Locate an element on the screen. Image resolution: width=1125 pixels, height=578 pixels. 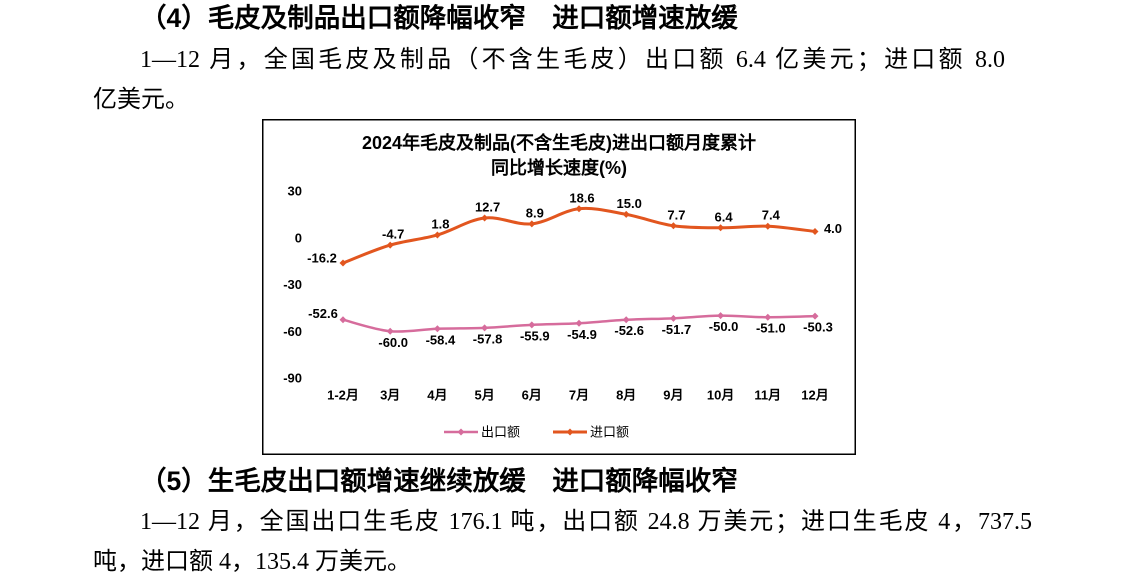
data-label-import: 12.7 is located at coordinates (487, 206).